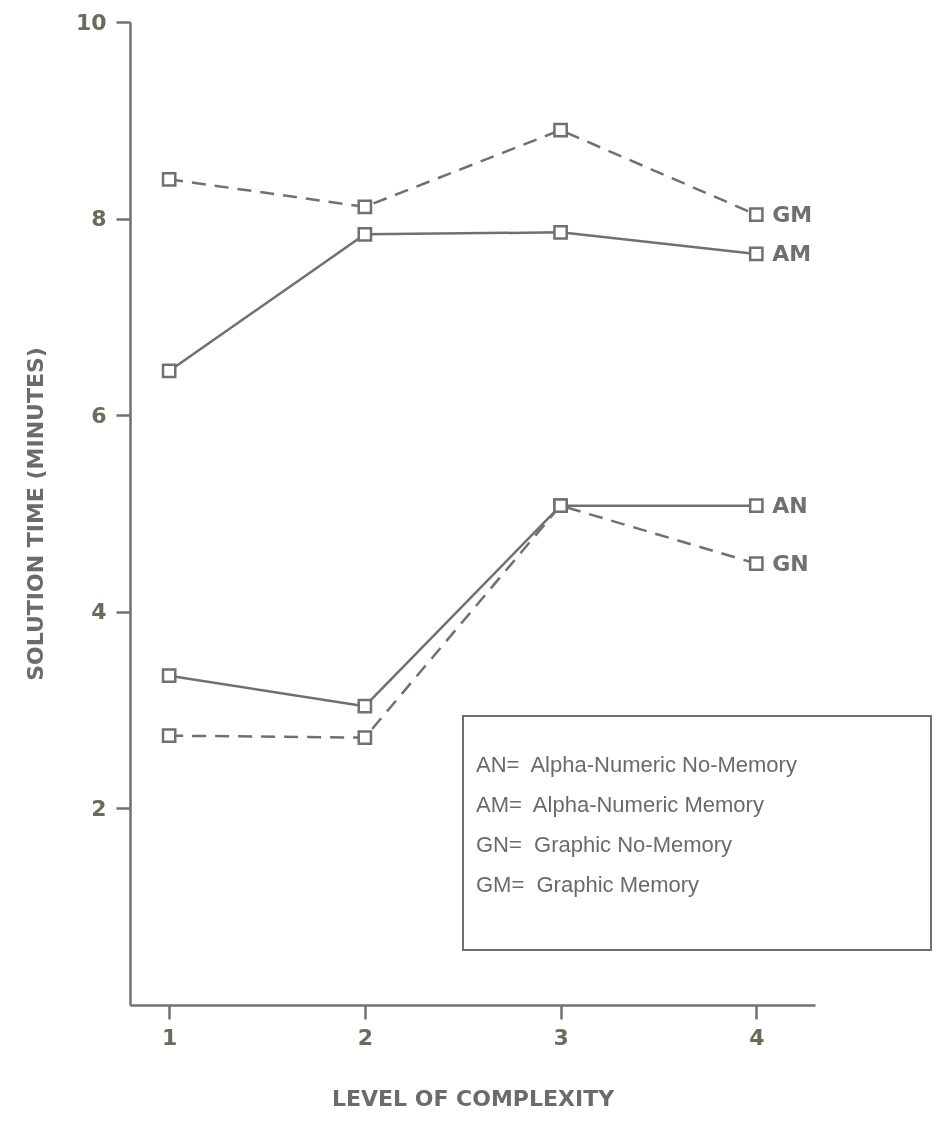 This screenshot has height=1129, width=946. Describe the element at coordinates (91, 22) in the screenshot. I see `y-tick-label: 10` at that location.